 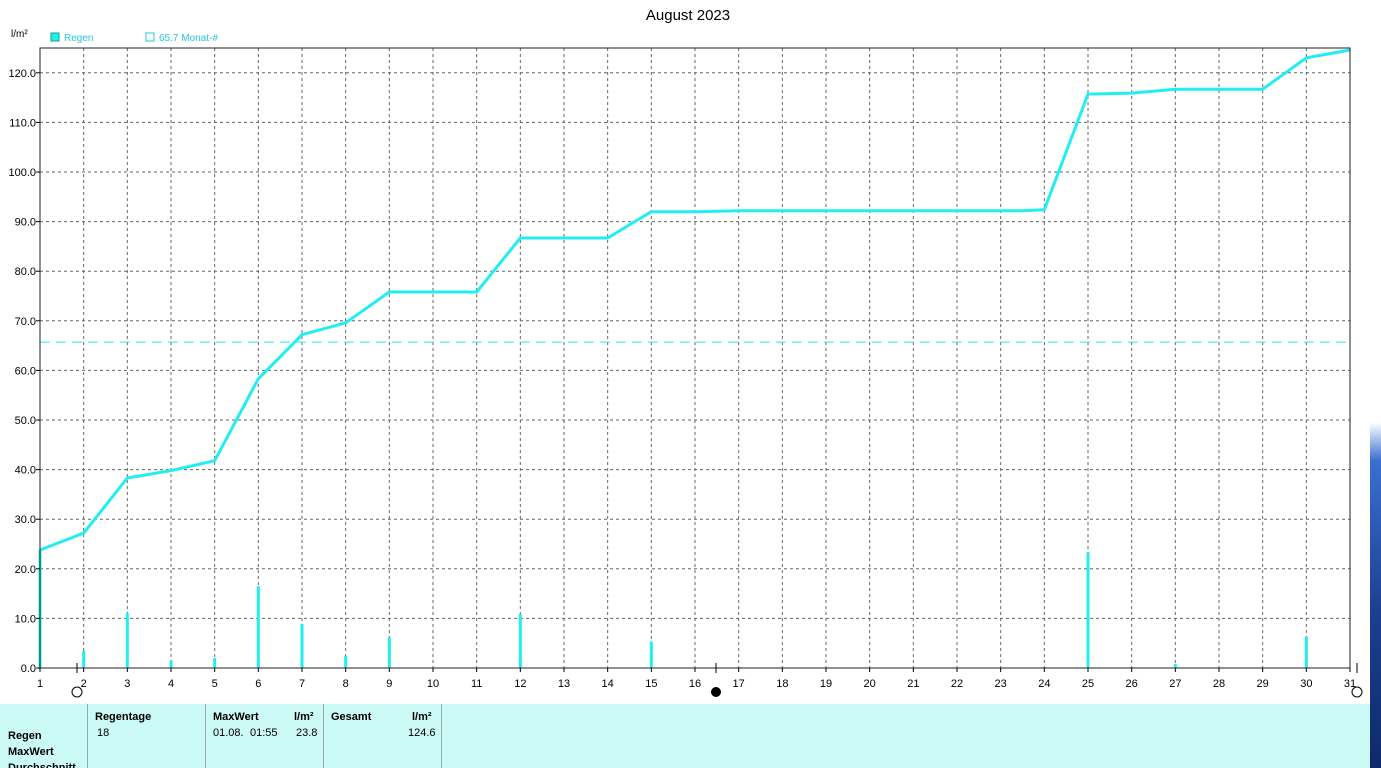 What do you see at coordinates (171, 684) in the screenshot?
I see `x-tick-label: 4` at bounding box center [171, 684].